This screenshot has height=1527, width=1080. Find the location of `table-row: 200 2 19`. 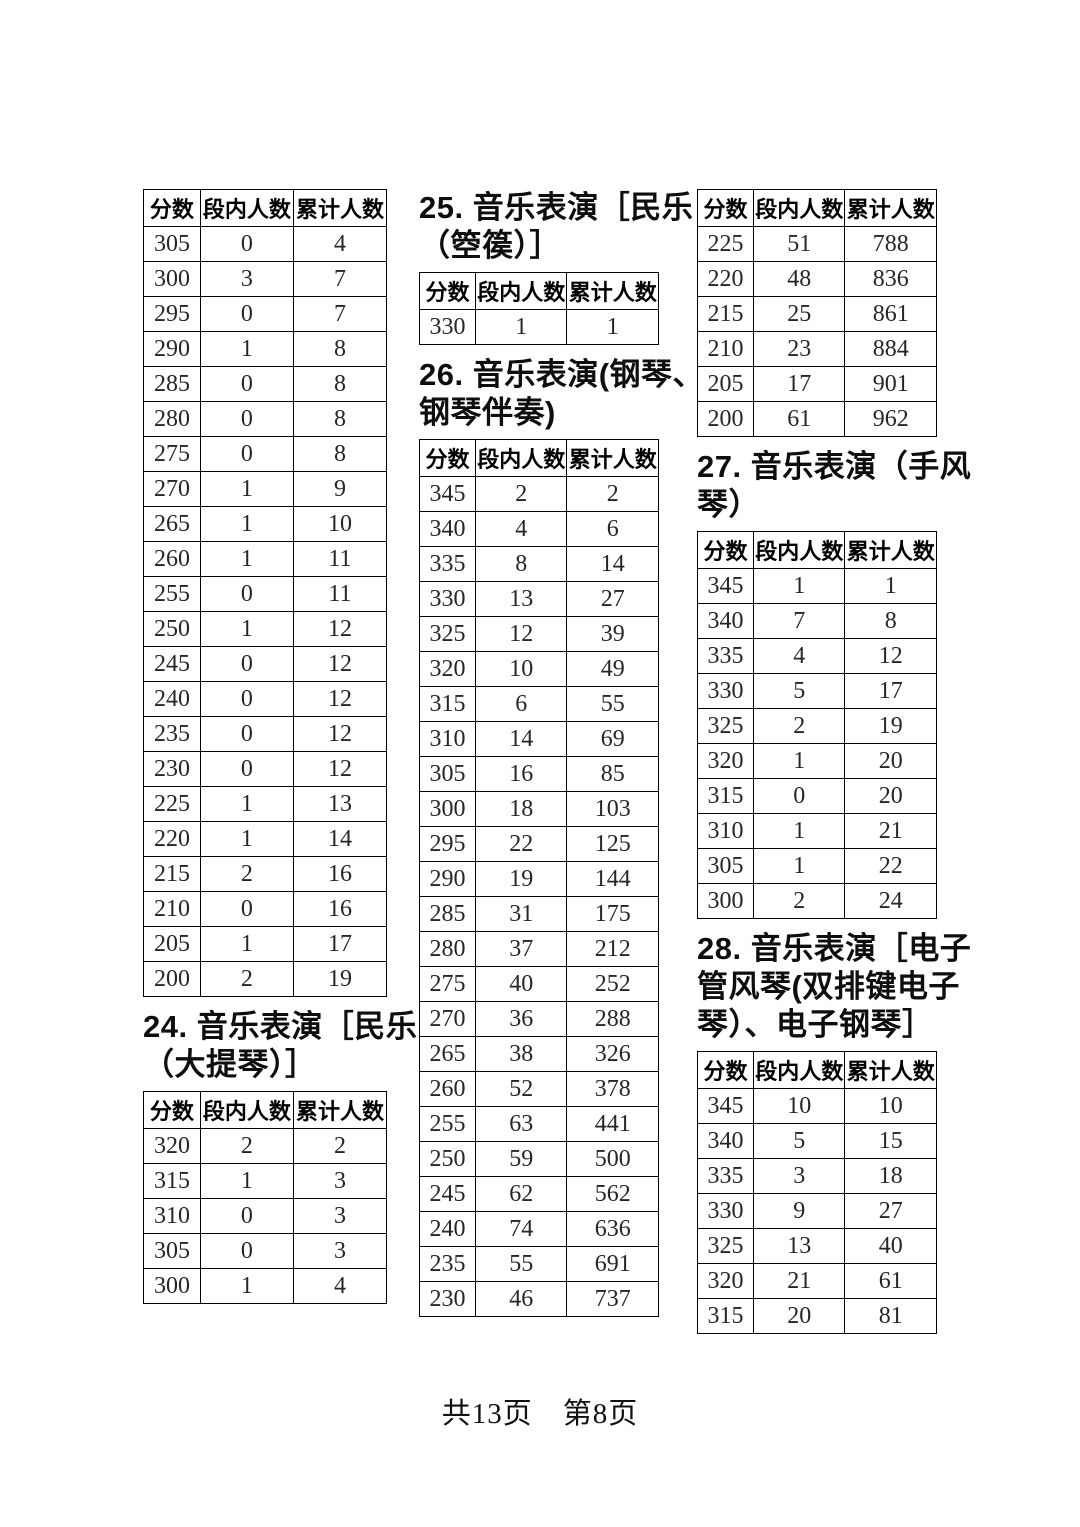

table-row: 200 2 19 is located at coordinates (265, 979).